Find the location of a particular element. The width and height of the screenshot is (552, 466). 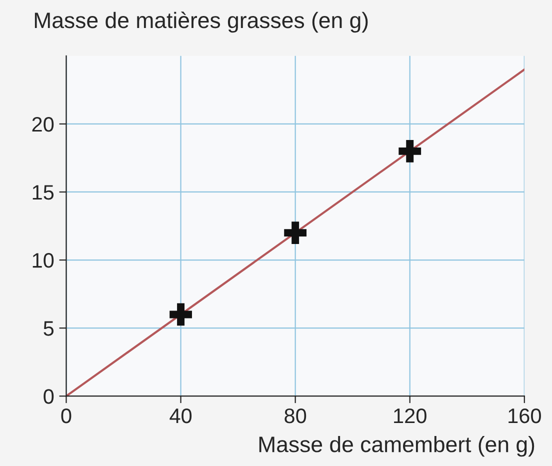

y-tick-label: 0 is located at coordinates (49, 396).